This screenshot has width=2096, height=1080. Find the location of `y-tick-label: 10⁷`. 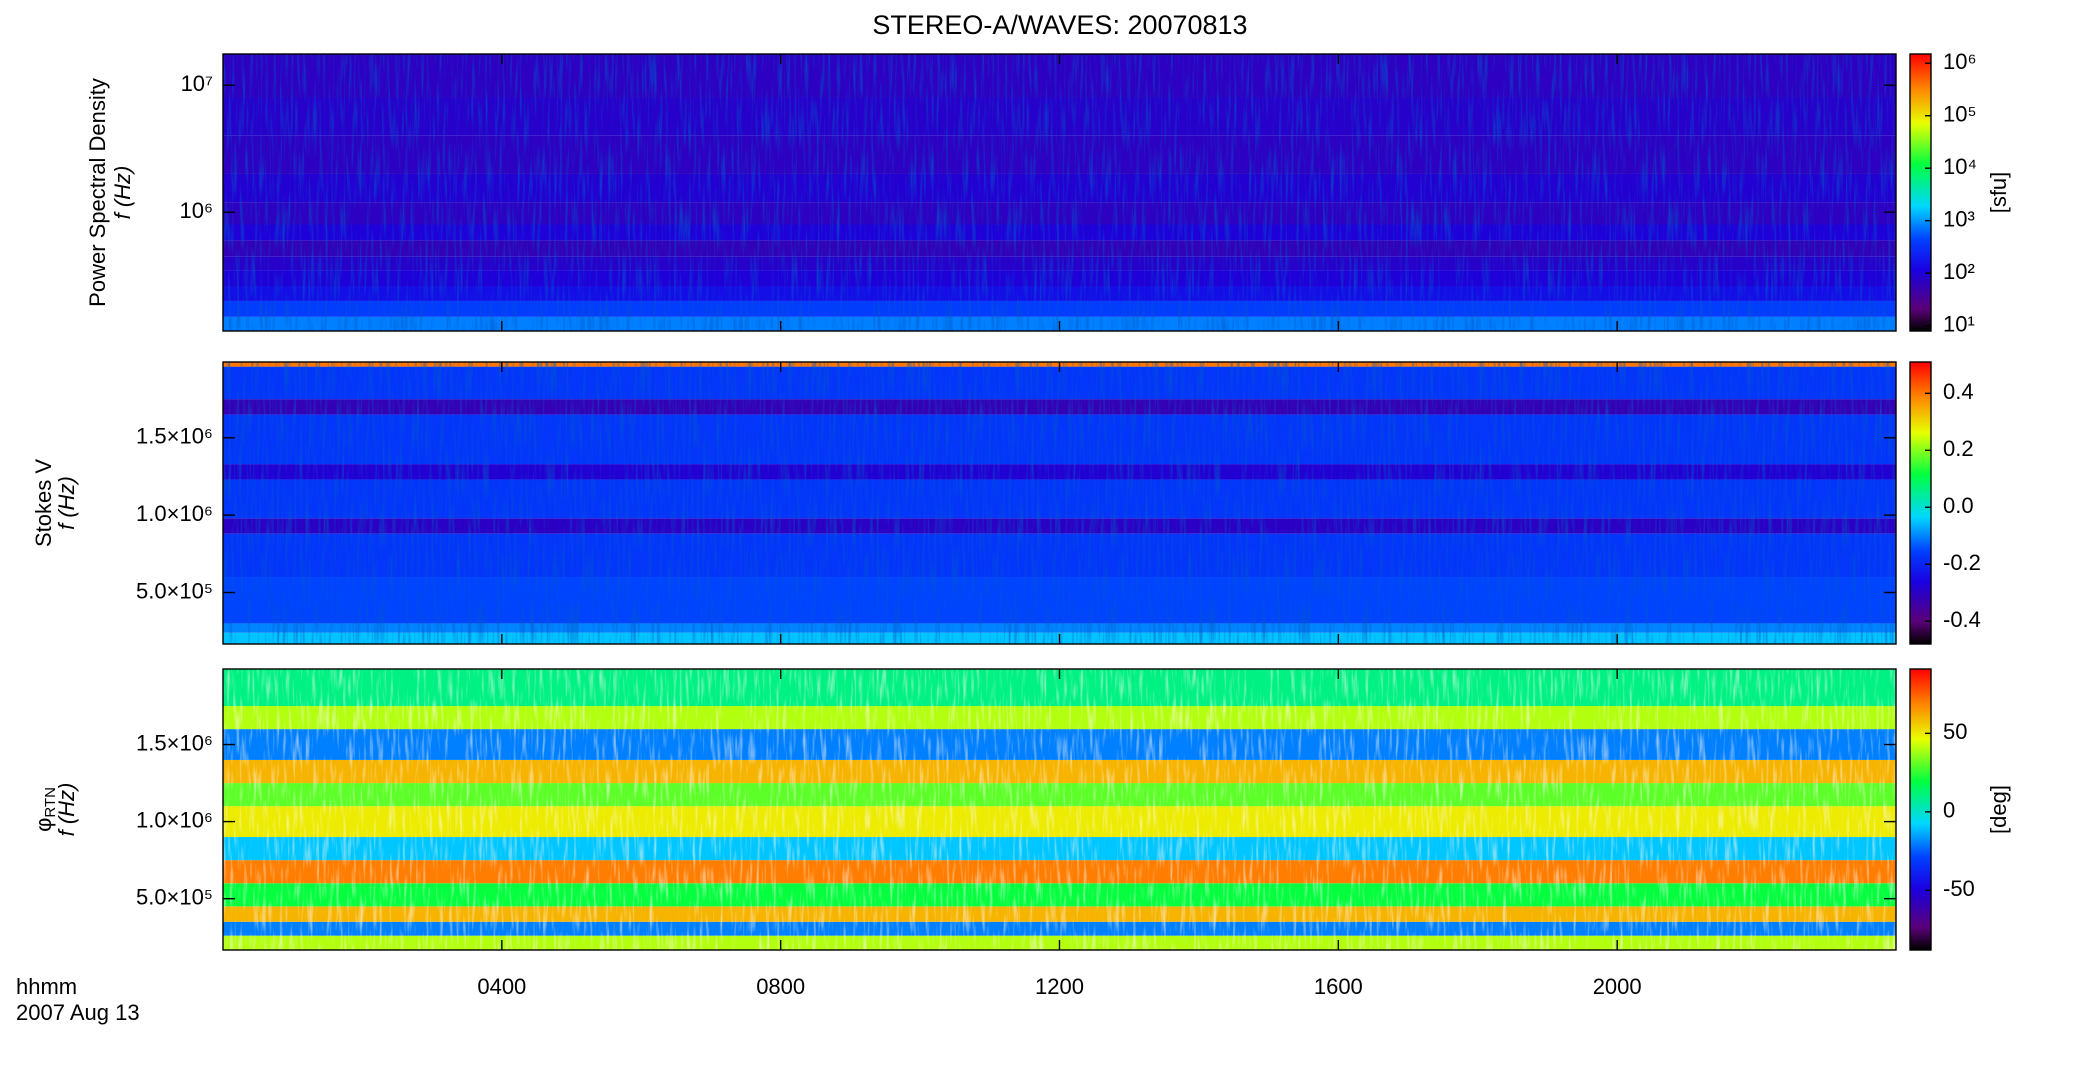

y-tick-label: 10⁷ is located at coordinates (197, 83).